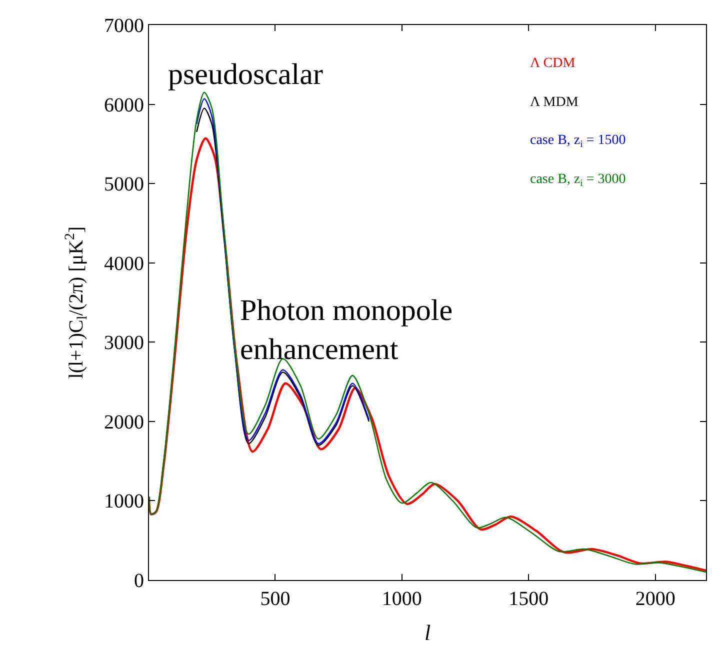  Describe the element at coordinates (124, 105) in the screenshot. I see `y-tick-label: 6000` at that location.